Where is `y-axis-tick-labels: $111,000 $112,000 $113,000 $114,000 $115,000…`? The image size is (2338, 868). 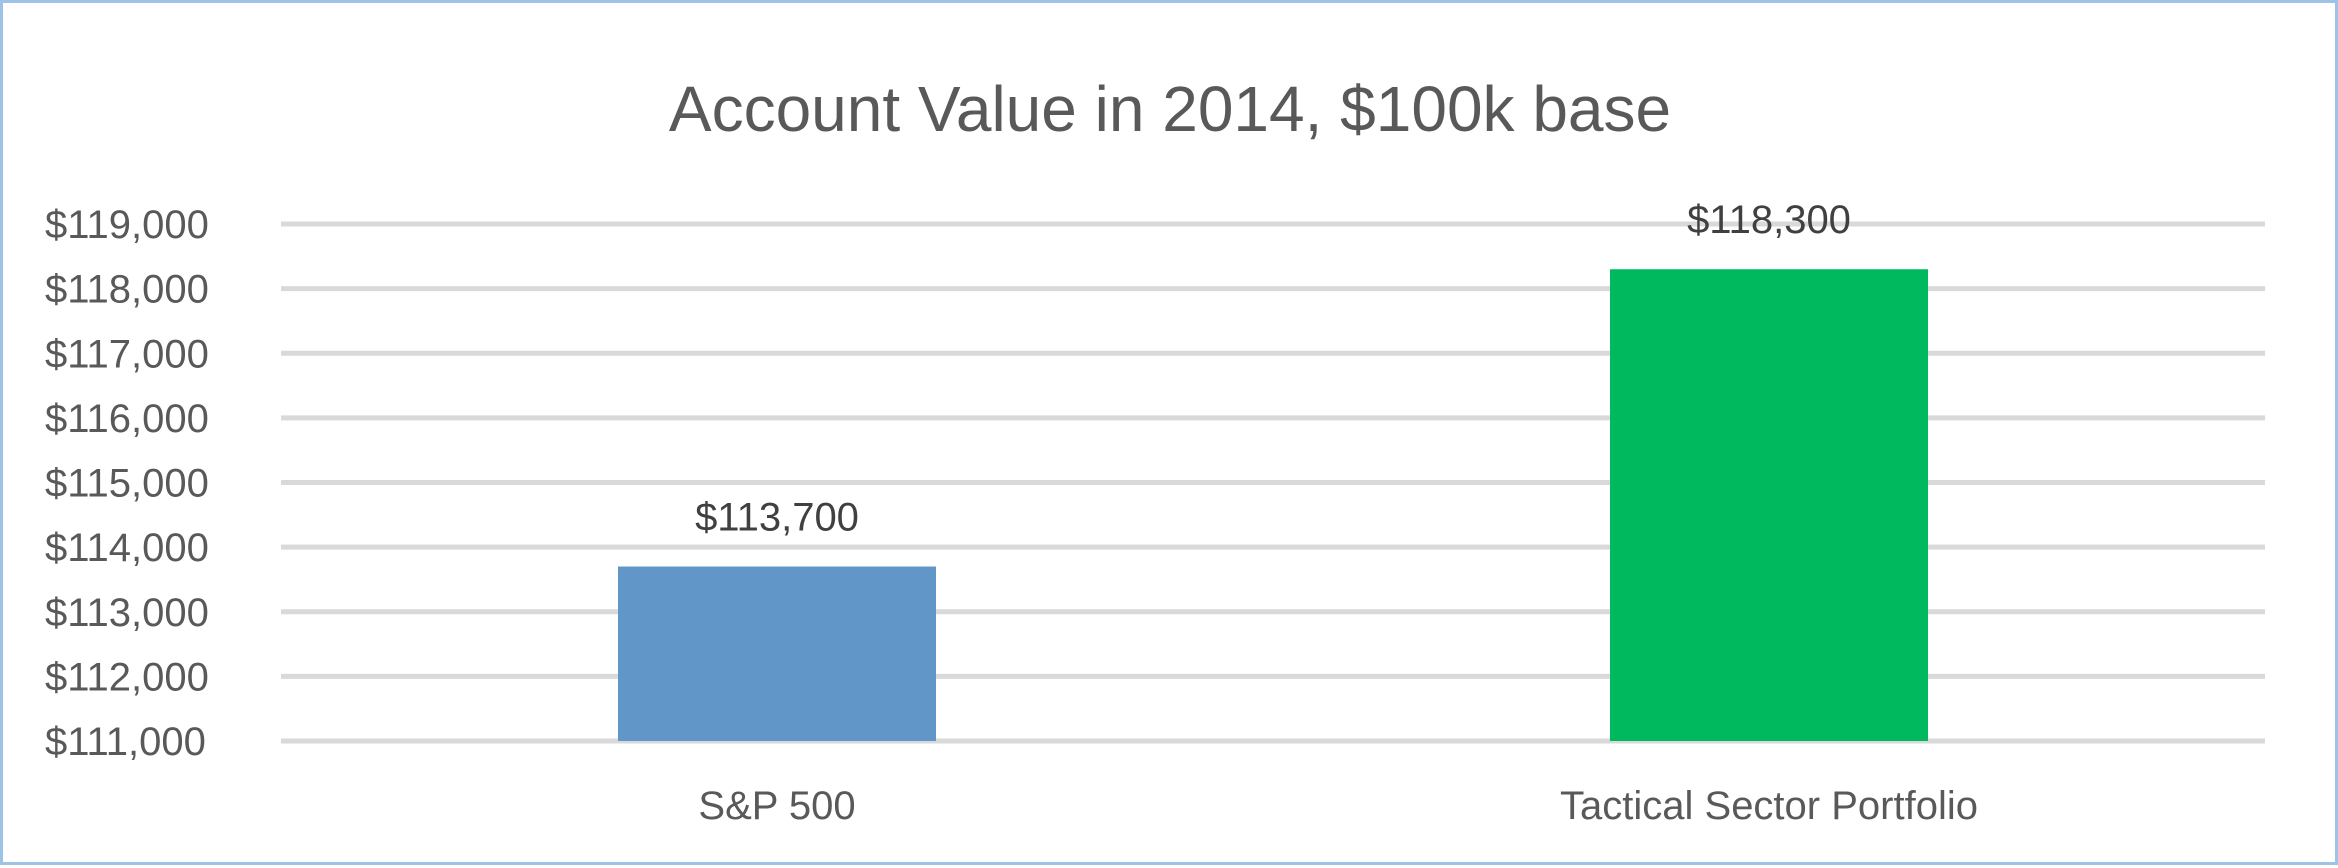 y-axis-tick-labels: $111,000 $112,000 $113,000 $114,000 $115,000… is located at coordinates (127, 483).